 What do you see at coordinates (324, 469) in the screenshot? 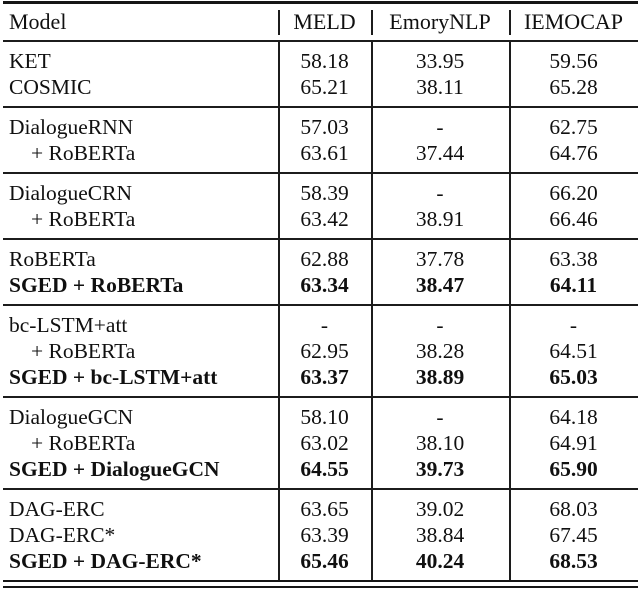
I see `score-cell: 64.55` at bounding box center [324, 469].